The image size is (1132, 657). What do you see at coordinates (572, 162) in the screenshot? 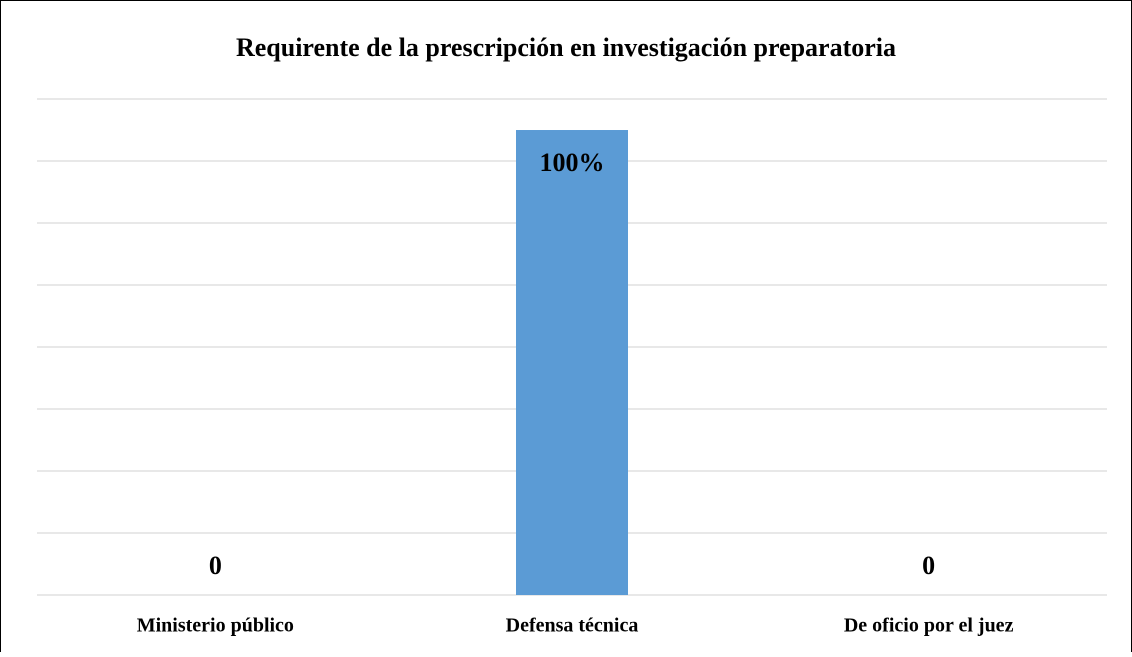
I see `data-label: 100%` at bounding box center [572, 162].